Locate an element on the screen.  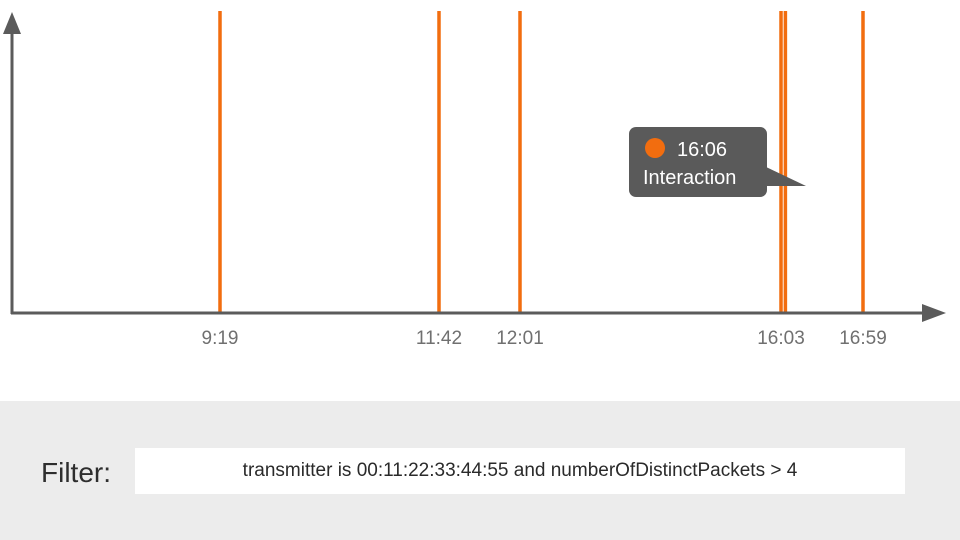
x-tick-label: 16:03 is located at coordinates (781, 338).